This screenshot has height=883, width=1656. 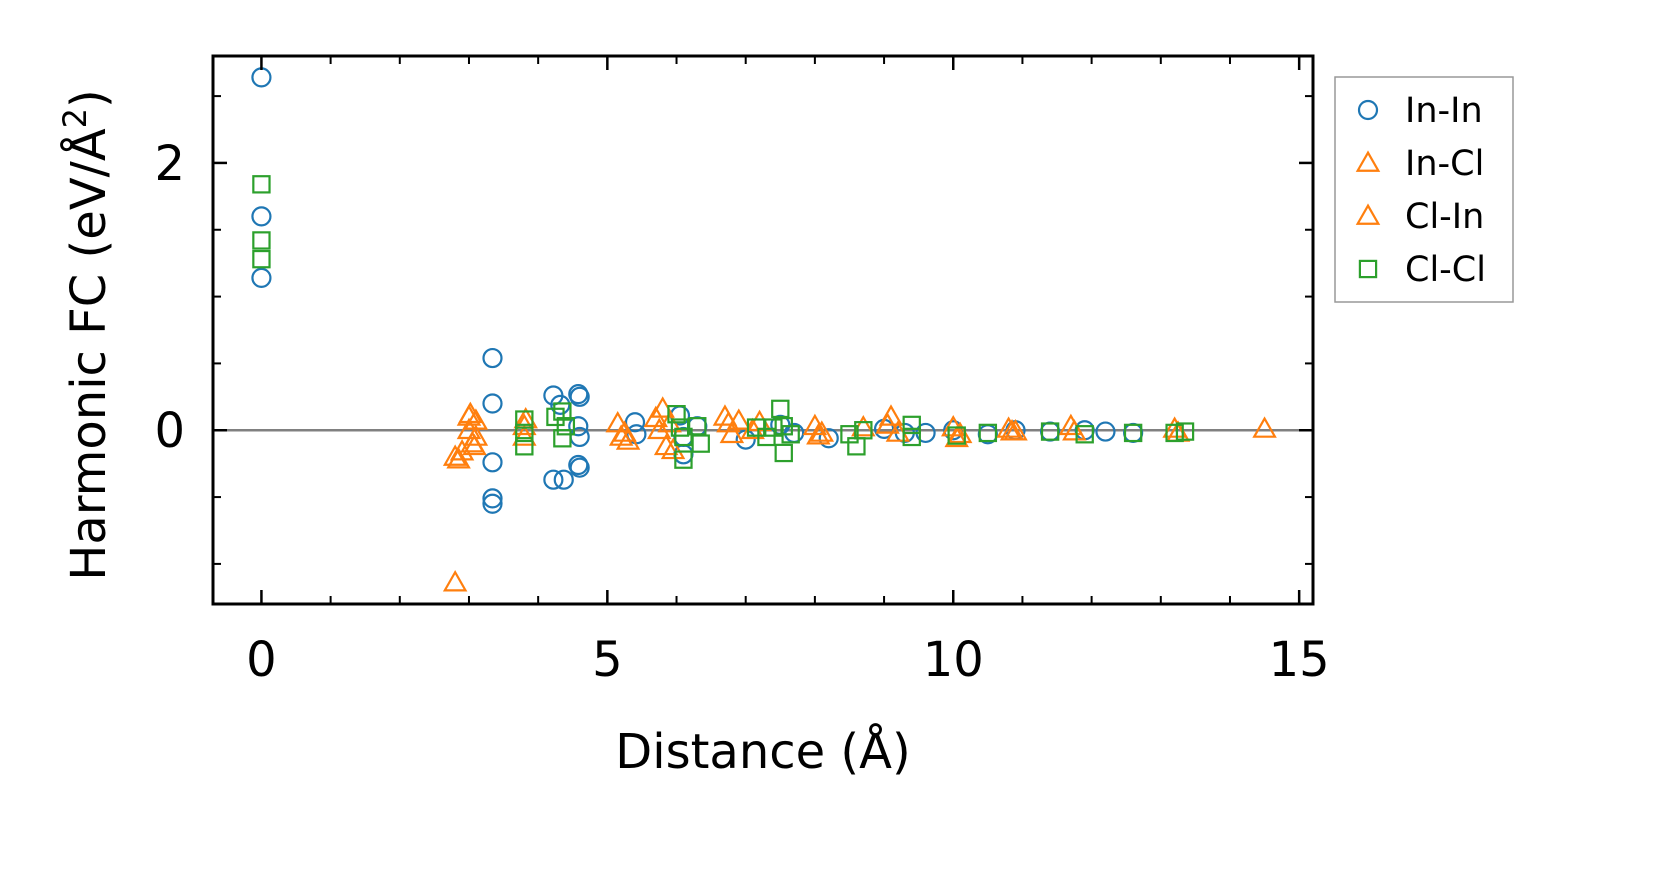 I want to click on legend-item: Cl-Cl, so click(x=1422, y=270).